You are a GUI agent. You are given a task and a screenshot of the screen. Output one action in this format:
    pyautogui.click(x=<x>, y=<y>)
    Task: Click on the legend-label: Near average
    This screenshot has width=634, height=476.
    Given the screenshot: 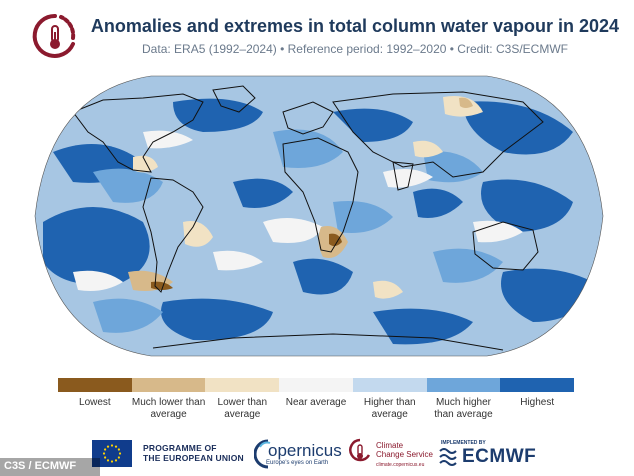 What is the action you would take?
    pyautogui.click(x=316, y=402)
    